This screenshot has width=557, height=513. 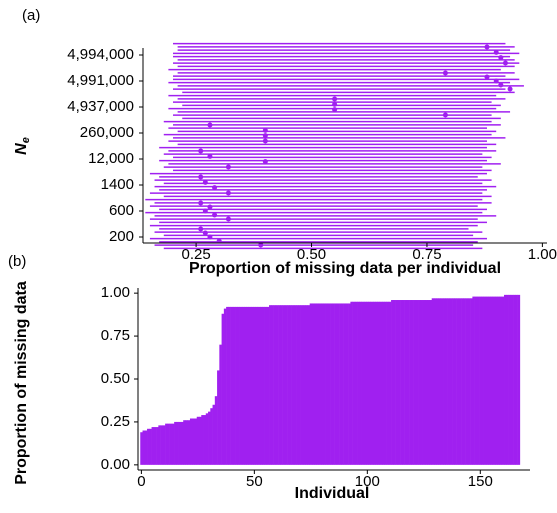 What do you see at coordinates (311, 254) in the screenshot?
I see `x-tick-label: 0.50` at bounding box center [311, 254].